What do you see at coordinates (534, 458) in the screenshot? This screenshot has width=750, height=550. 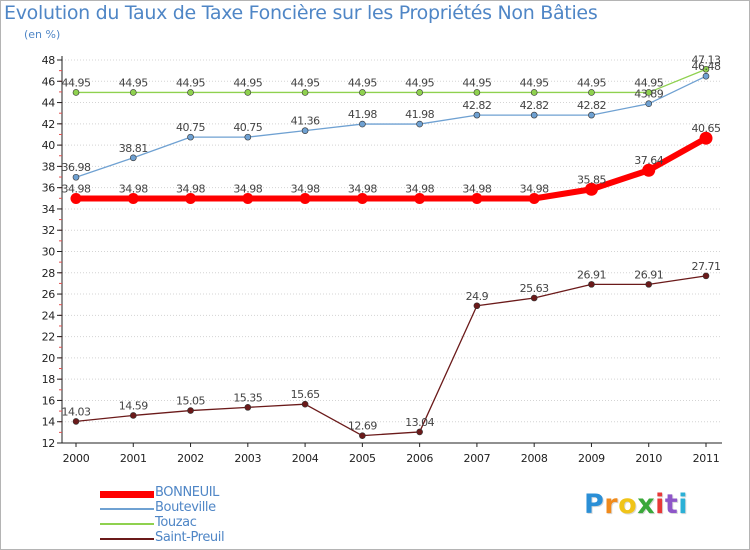 I see `x-tick-label: 2008` at bounding box center [534, 458].